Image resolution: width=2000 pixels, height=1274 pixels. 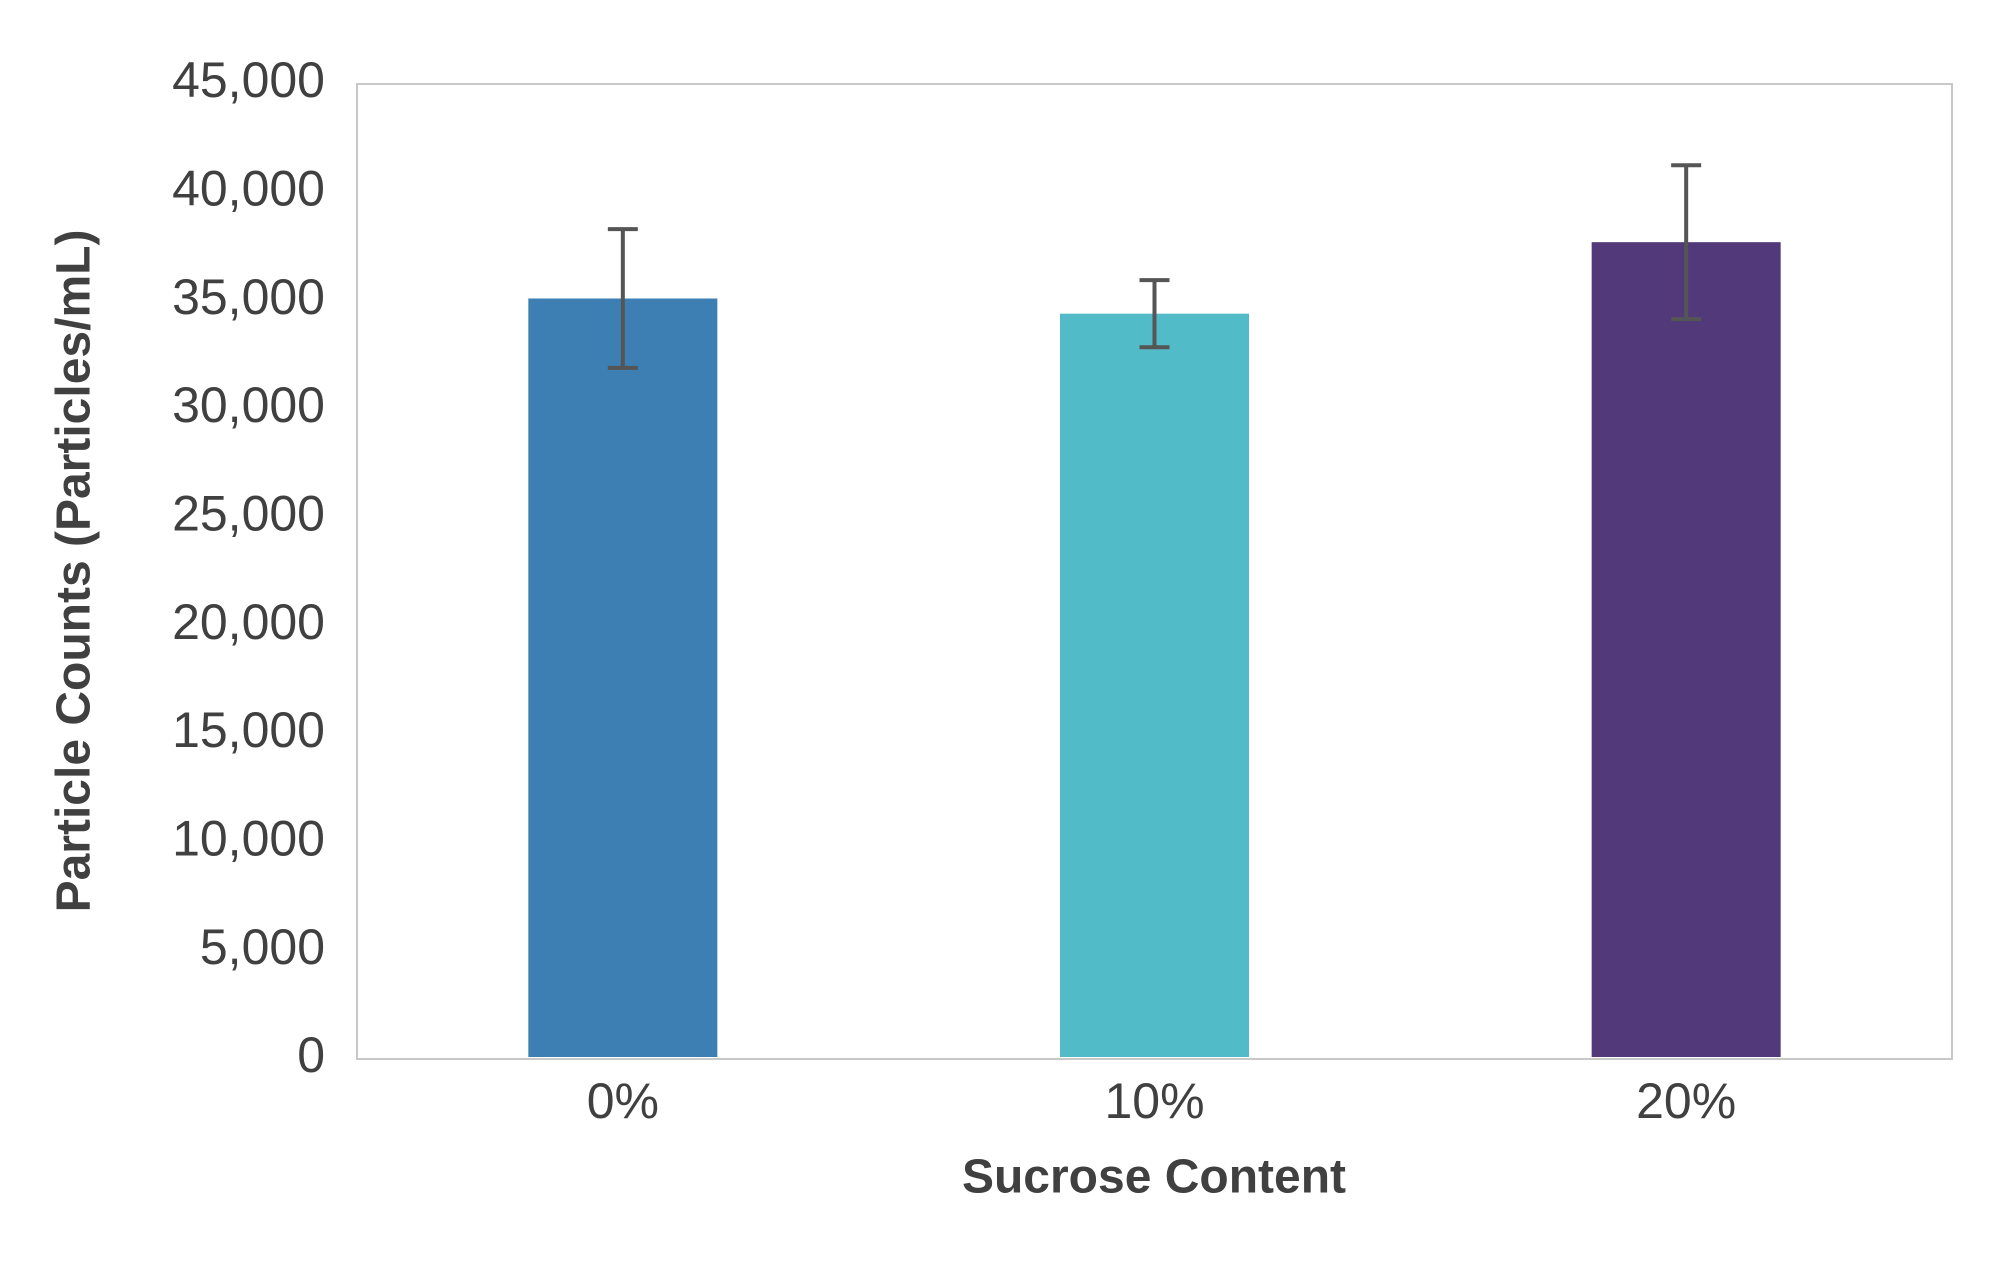 What do you see at coordinates (1154, 1101) in the screenshot?
I see `x-tick-label: 10%` at bounding box center [1154, 1101].